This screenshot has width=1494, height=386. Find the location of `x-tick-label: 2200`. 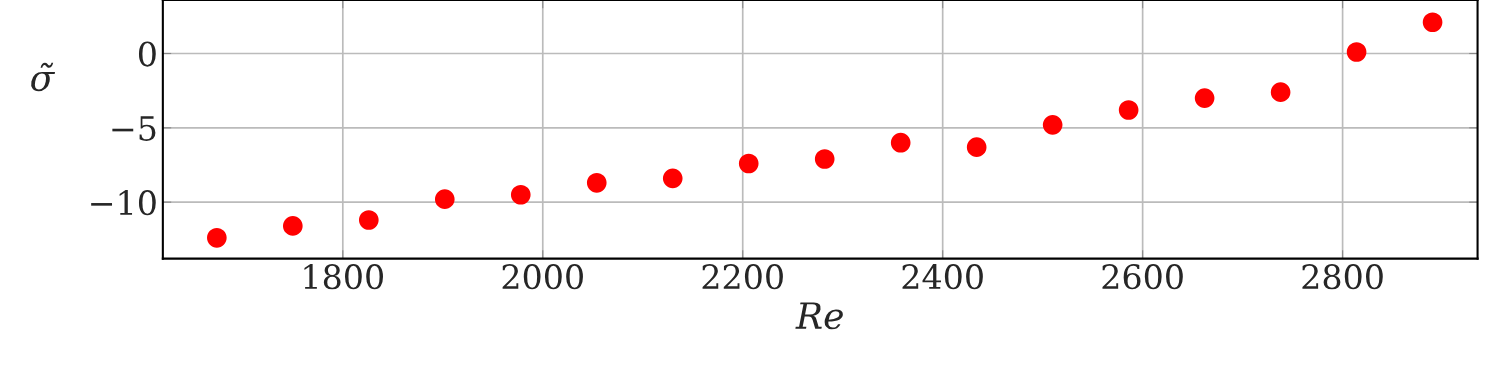

x-tick-label: 2200 is located at coordinates (742, 277).